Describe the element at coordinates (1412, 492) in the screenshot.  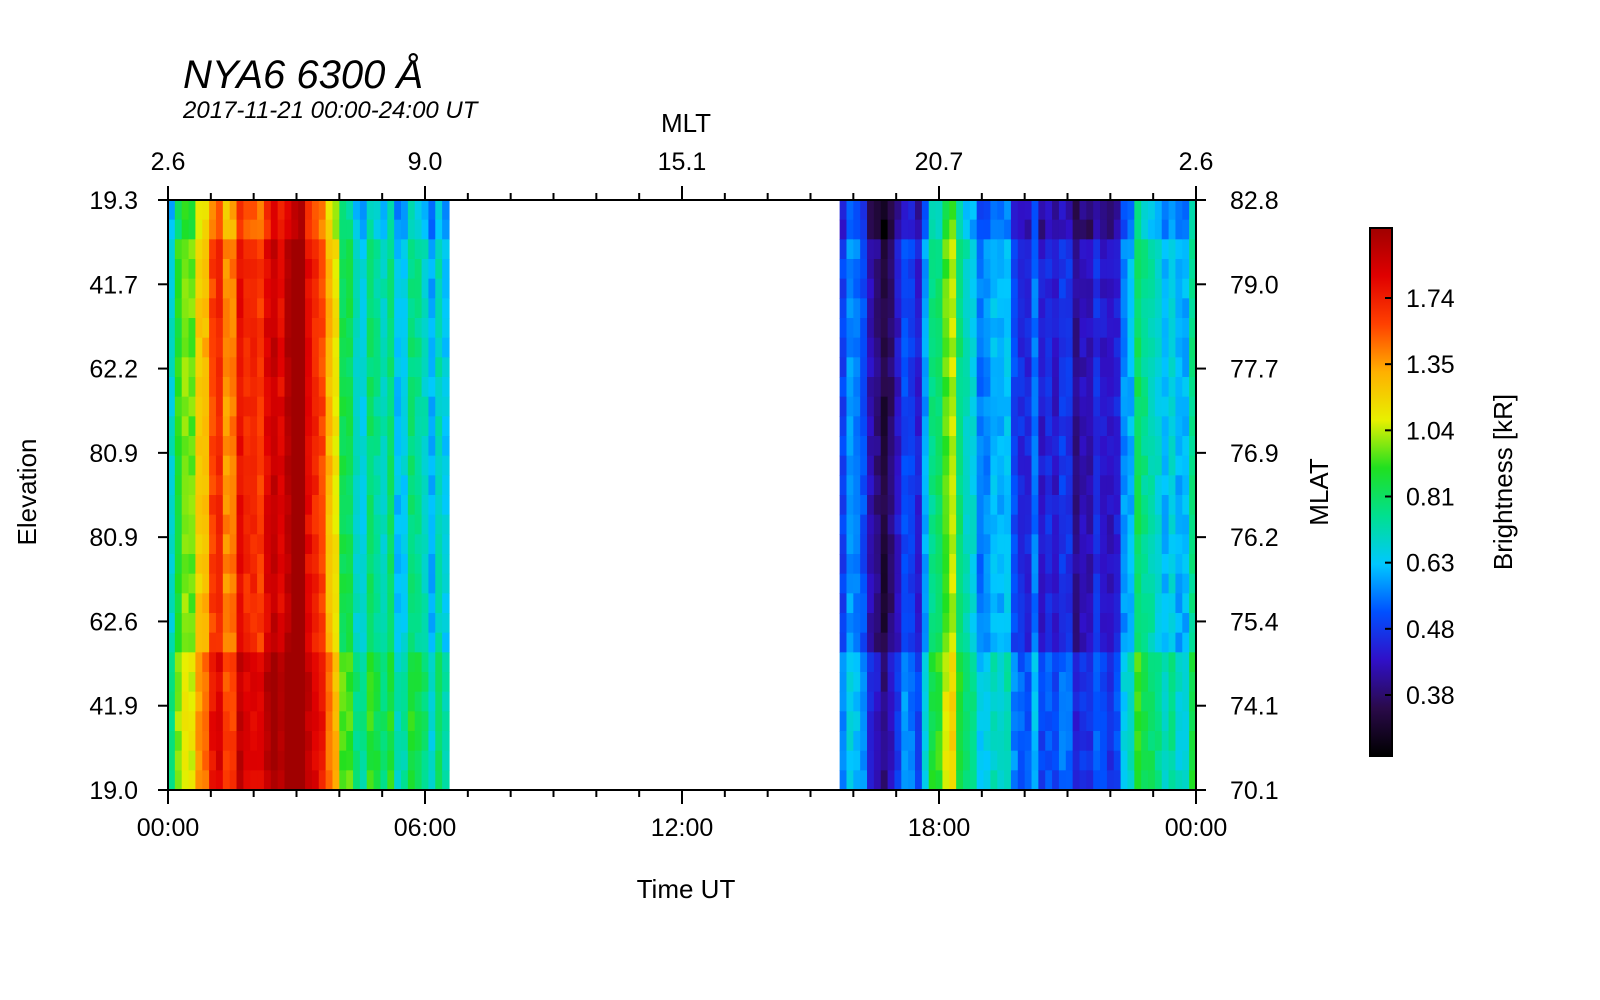
I see `colorbar: 1.741.351.040.810.630.480.38` at that location.